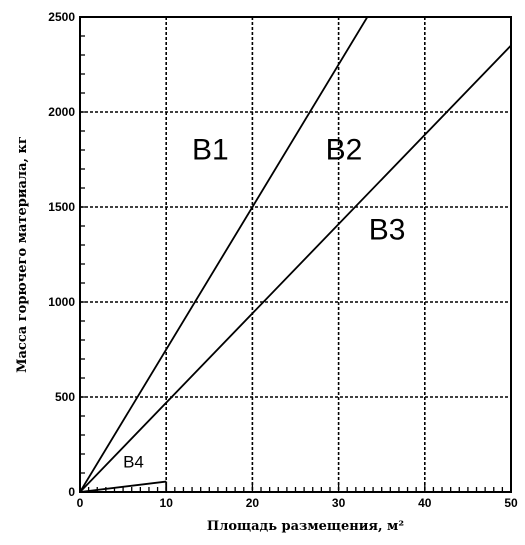  What do you see at coordinates (61, 112) in the screenshot?
I see `y-tick-label: 2000` at bounding box center [61, 112].